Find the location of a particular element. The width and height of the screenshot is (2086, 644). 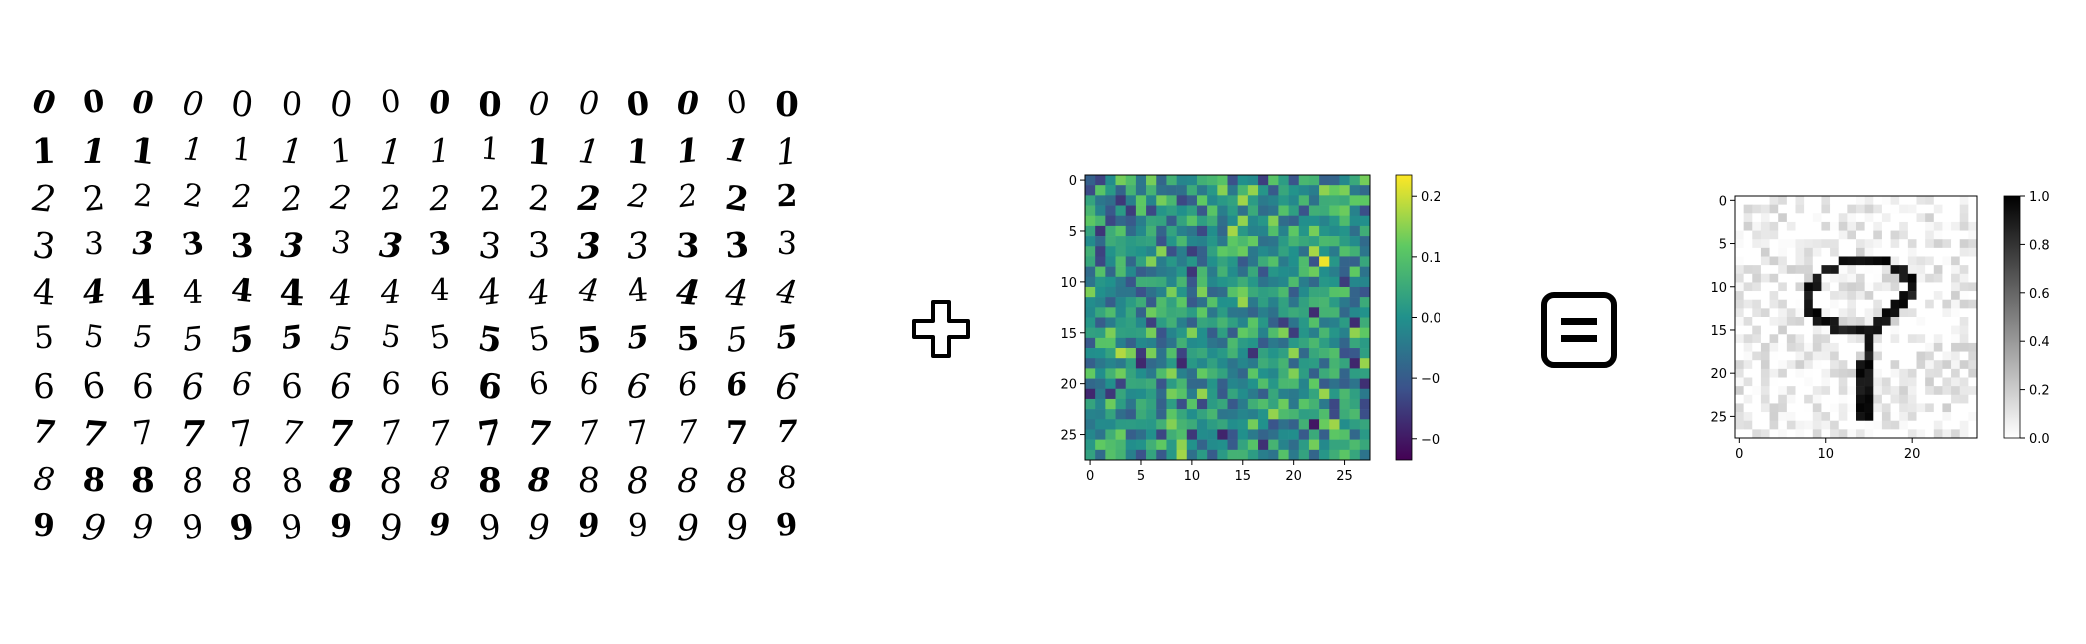

digit-cell: 5 is located at coordinates (538, 339).